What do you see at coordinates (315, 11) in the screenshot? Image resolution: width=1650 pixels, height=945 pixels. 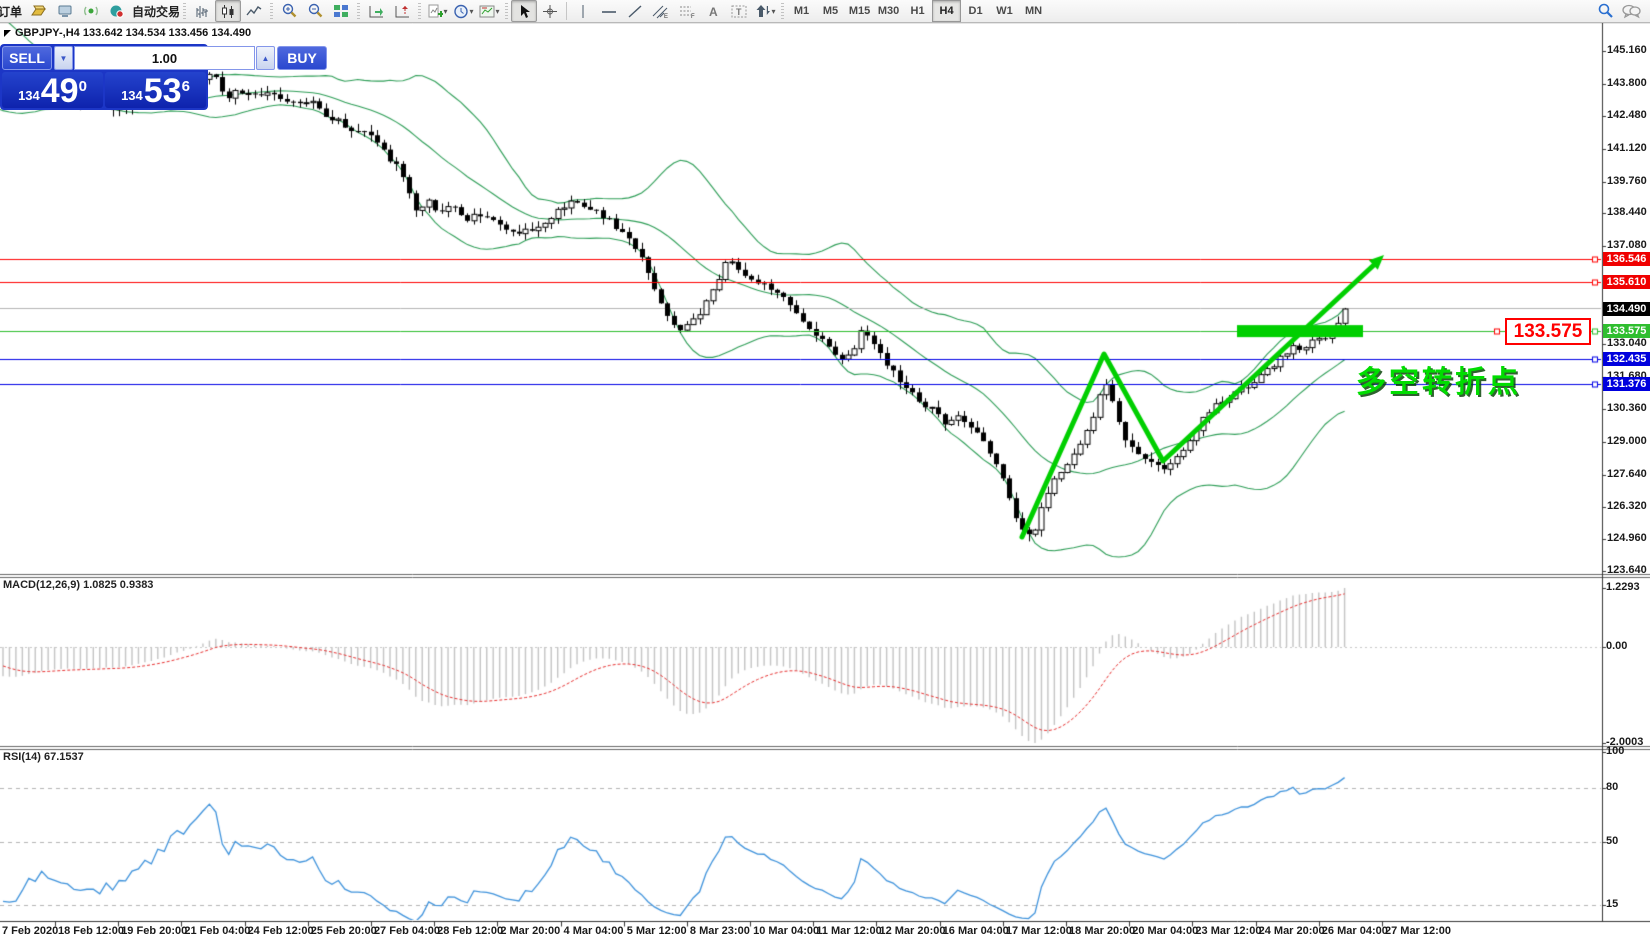 I see `zoom-out-icon` at bounding box center [315, 11].